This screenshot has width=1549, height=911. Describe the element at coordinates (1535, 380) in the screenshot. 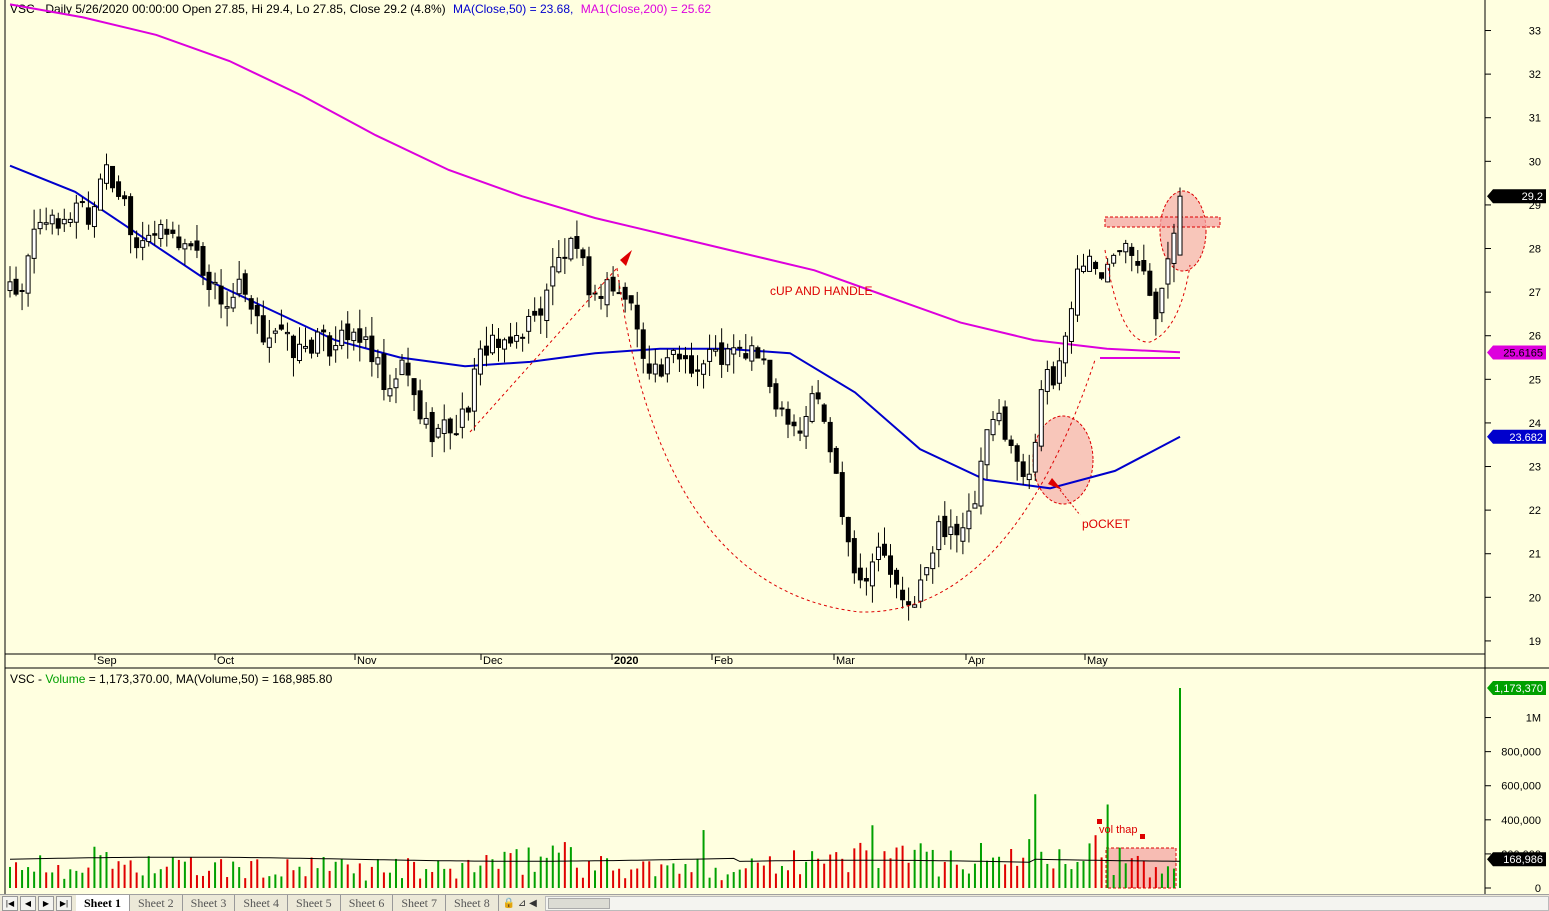

I see `price-tick-label: 25` at that location.